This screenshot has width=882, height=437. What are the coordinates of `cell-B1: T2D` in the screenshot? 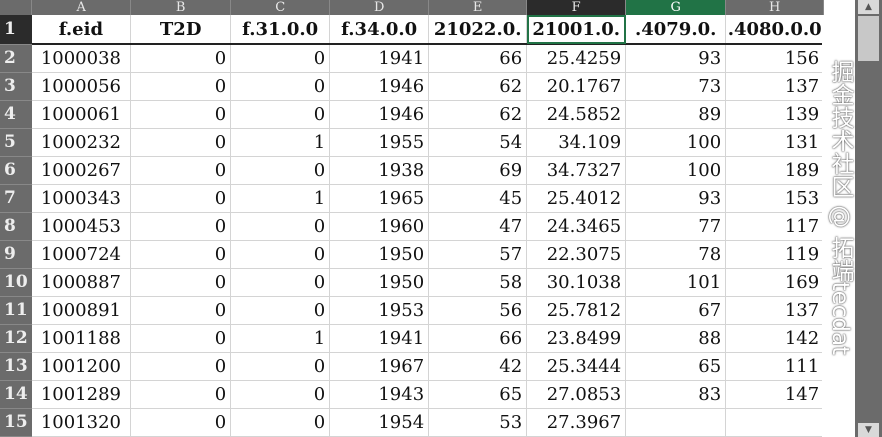 It's located at (181, 30).